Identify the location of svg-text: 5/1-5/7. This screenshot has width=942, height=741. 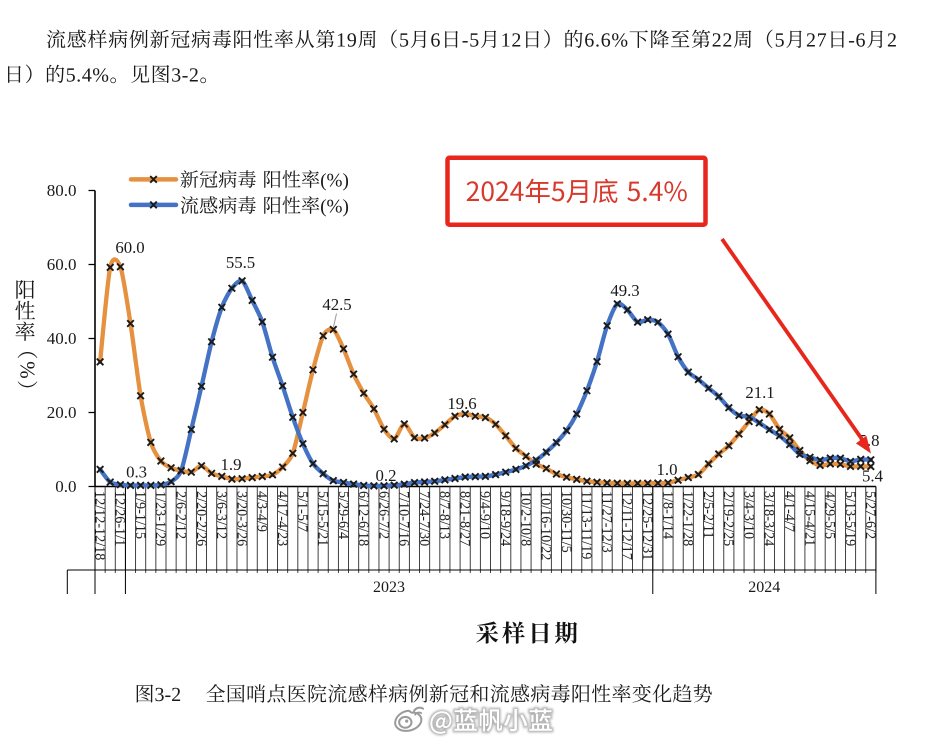
(302, 511).